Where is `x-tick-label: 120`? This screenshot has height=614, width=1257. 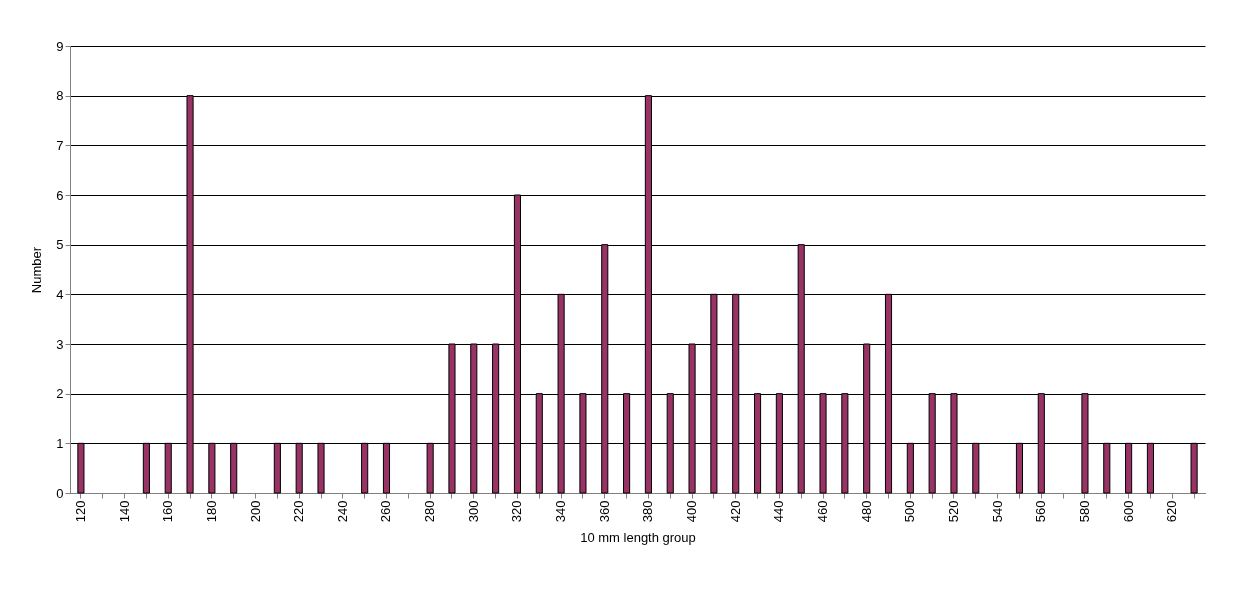 x-tick-label: 120 is located at coordinates (80, 511).